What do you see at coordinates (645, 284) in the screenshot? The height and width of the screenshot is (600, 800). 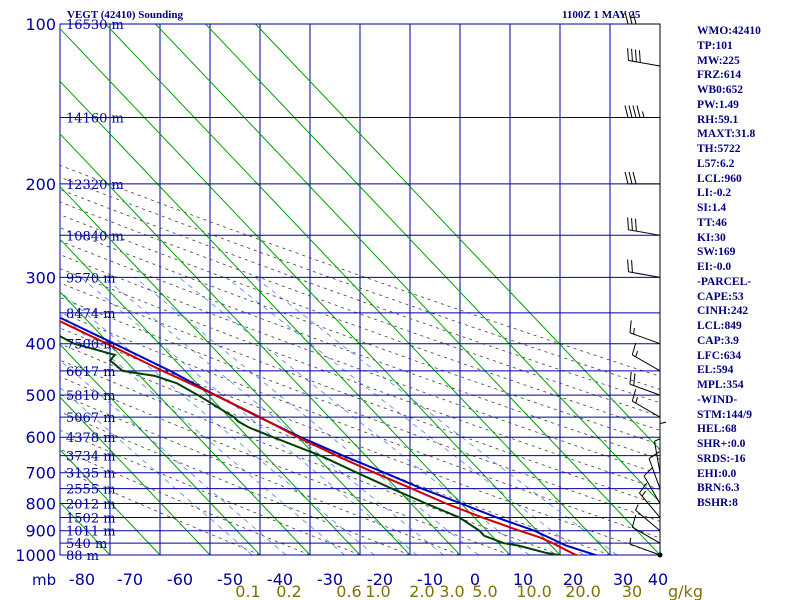 I see `wind-barbs` at bounding box center [645, 284].